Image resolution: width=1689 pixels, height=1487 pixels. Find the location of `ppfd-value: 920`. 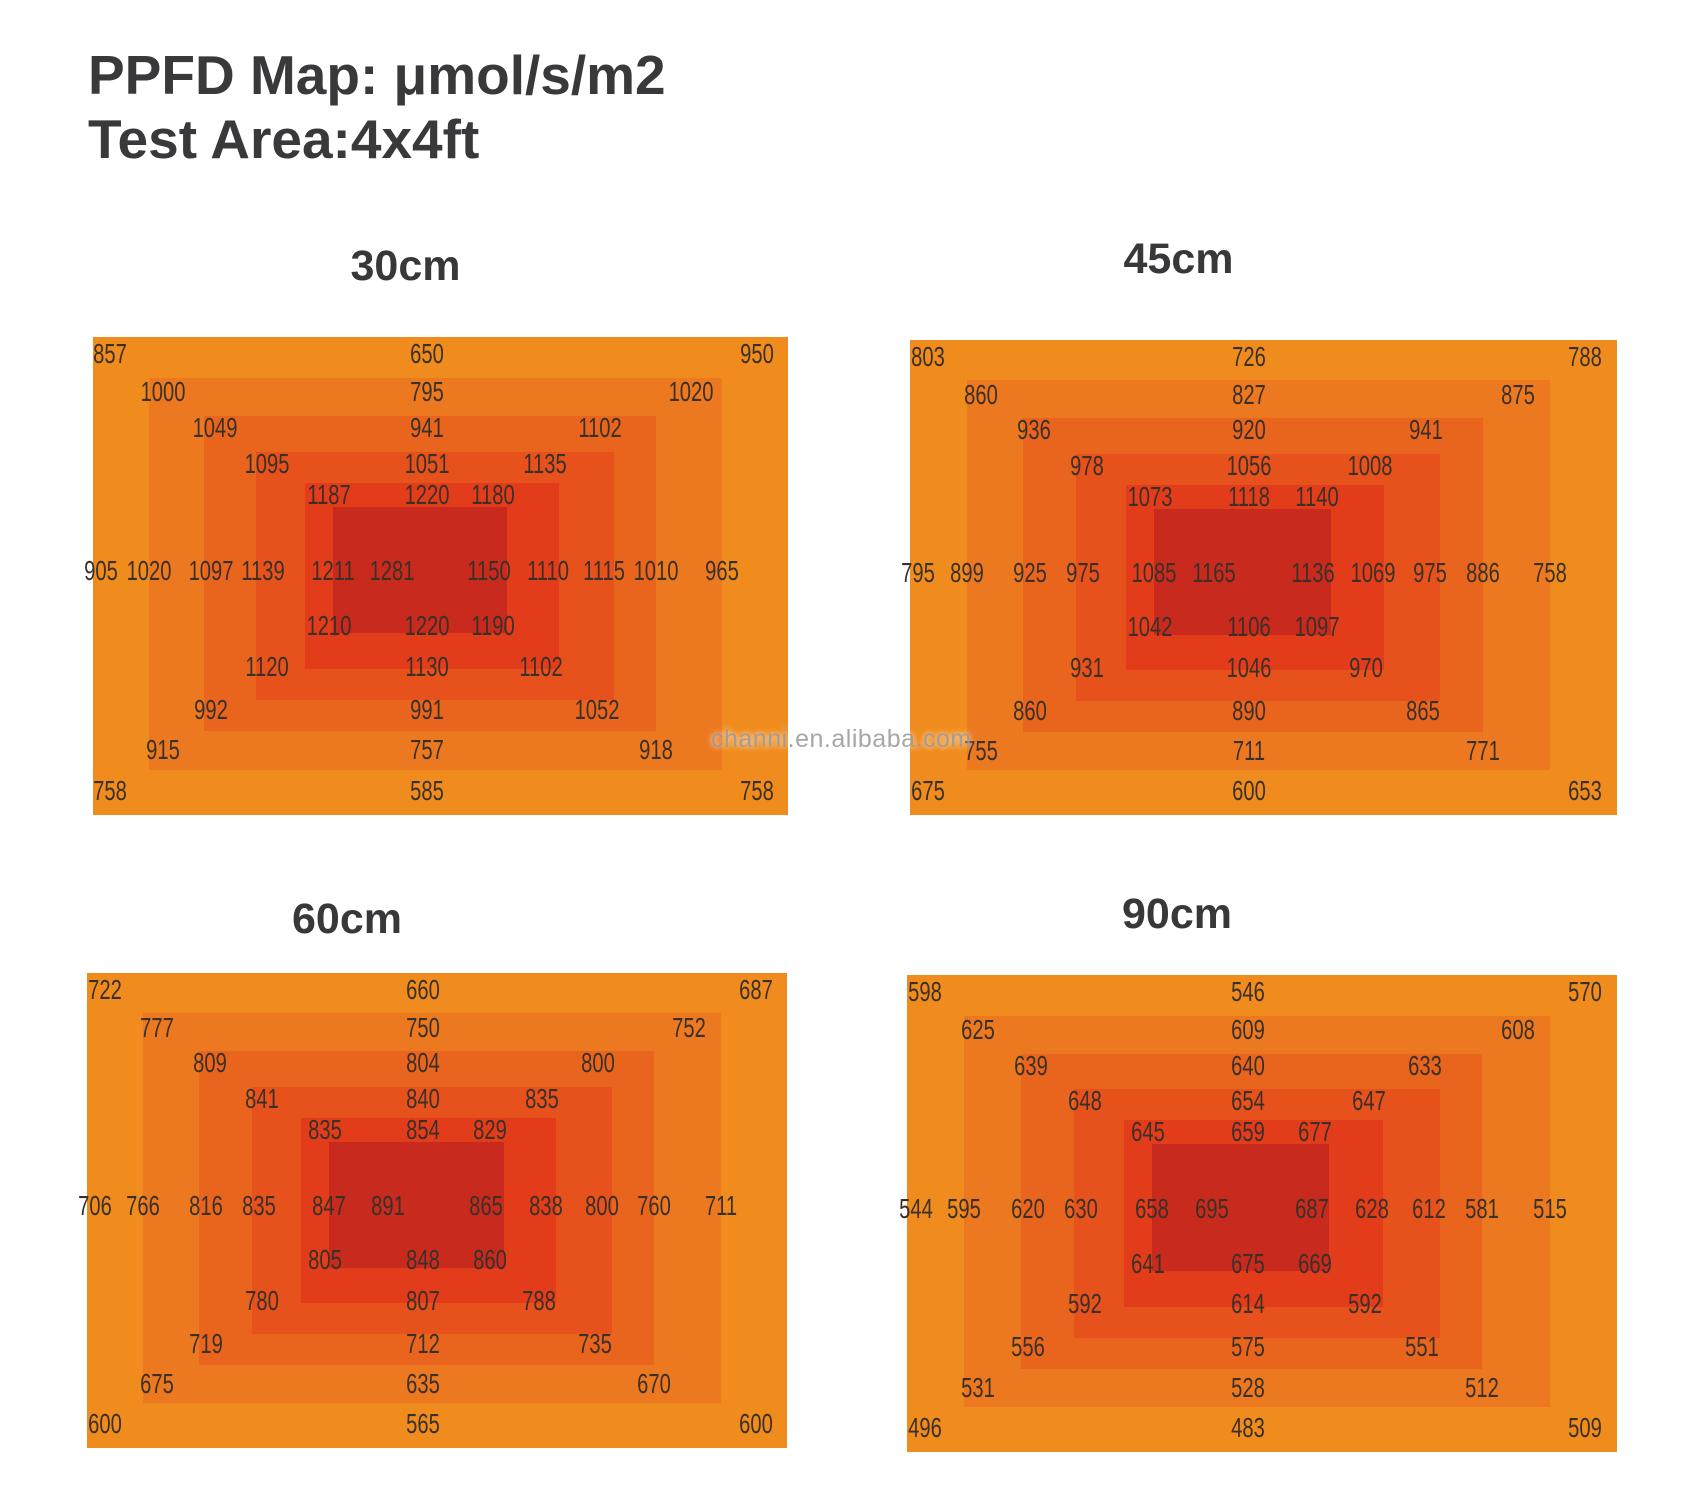

ppfd-value: 920 is located at coordinates (1249, 430).